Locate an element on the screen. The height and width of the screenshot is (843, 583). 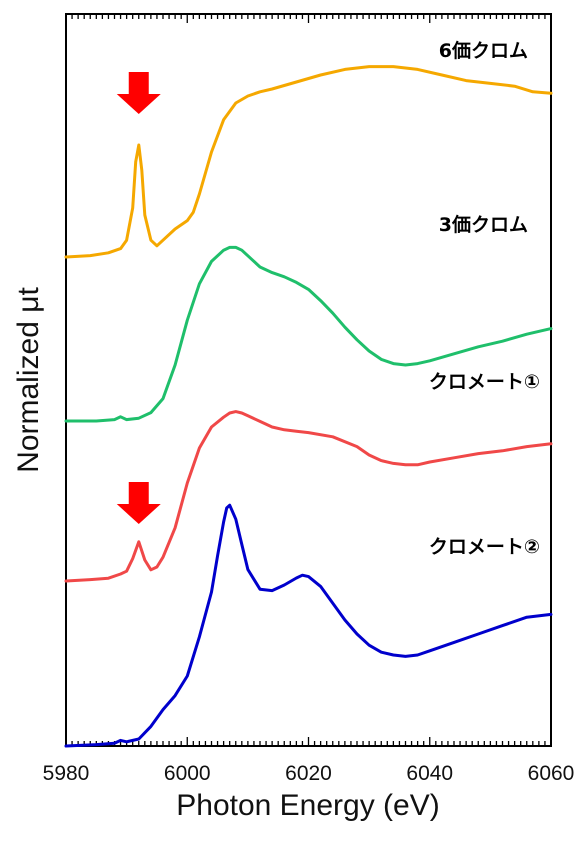
series-label: 6価クロム is located at coordinates (483, 51).